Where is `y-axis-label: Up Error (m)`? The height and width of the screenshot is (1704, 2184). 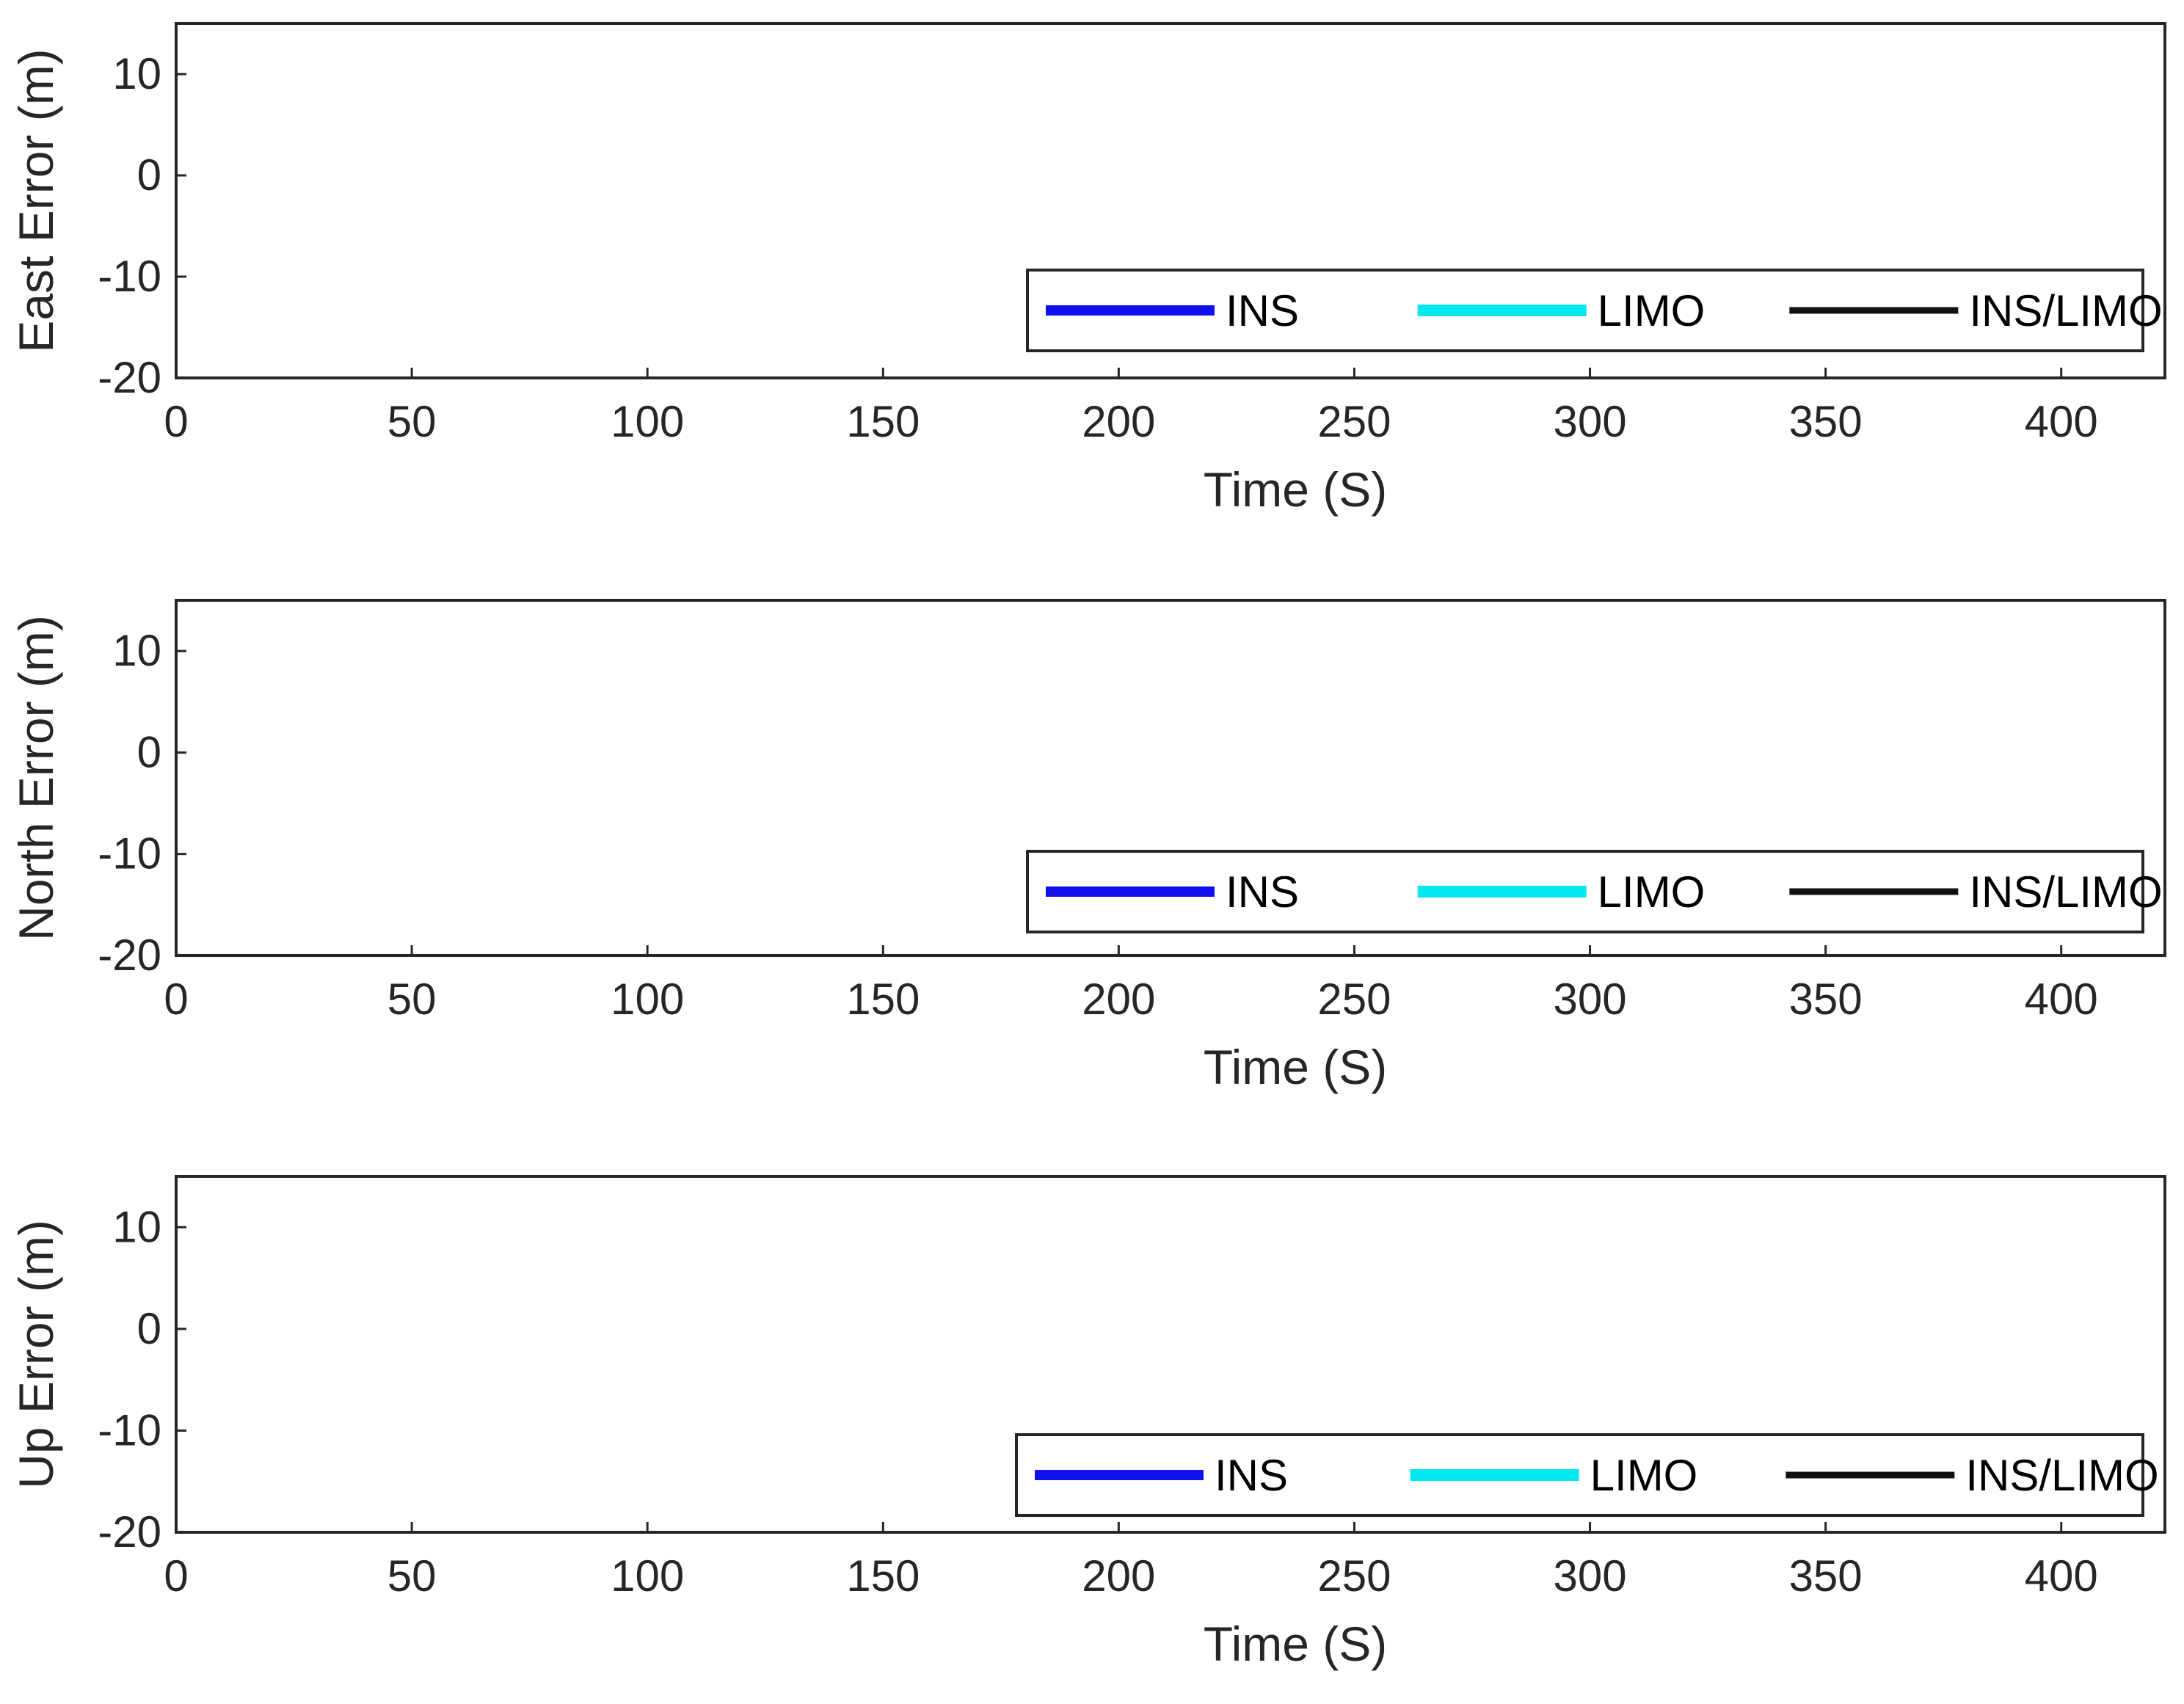 y-axis-label: Up Error (m) is located at coordinates (36, 1355).